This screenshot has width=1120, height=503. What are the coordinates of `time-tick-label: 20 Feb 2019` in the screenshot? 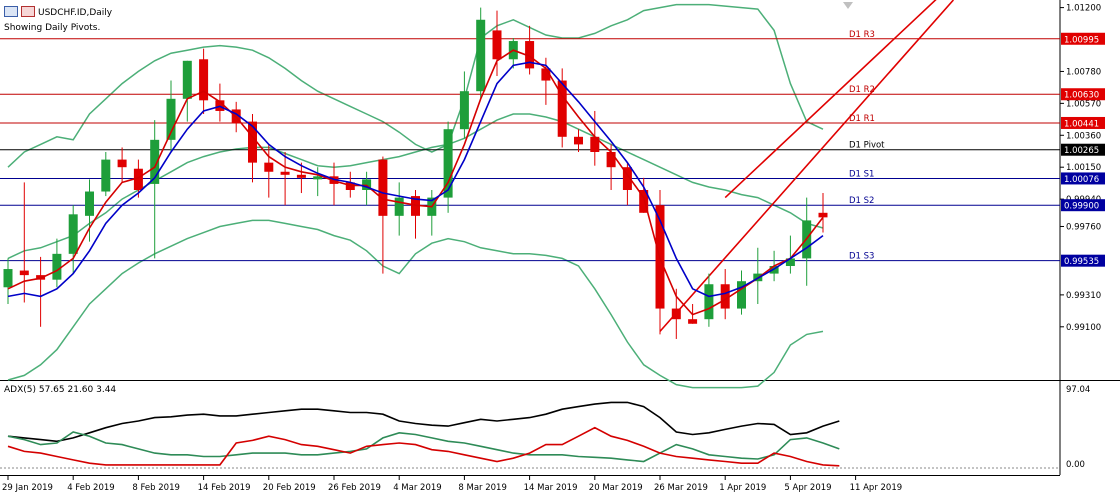 It's located at (289, 488).